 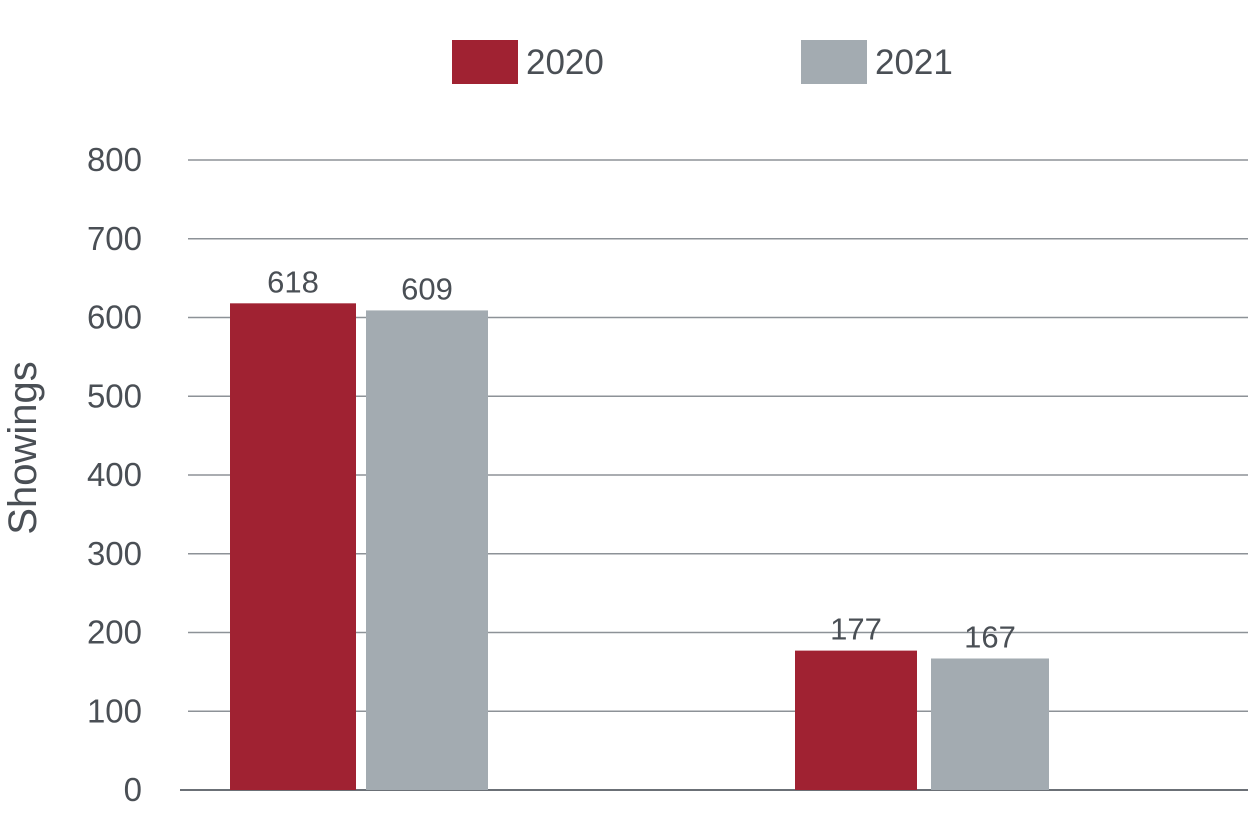 What do you see at coordinates (990, 636) in the screenshot?
I see `data-label: 167` at bounding box center [990, 636].